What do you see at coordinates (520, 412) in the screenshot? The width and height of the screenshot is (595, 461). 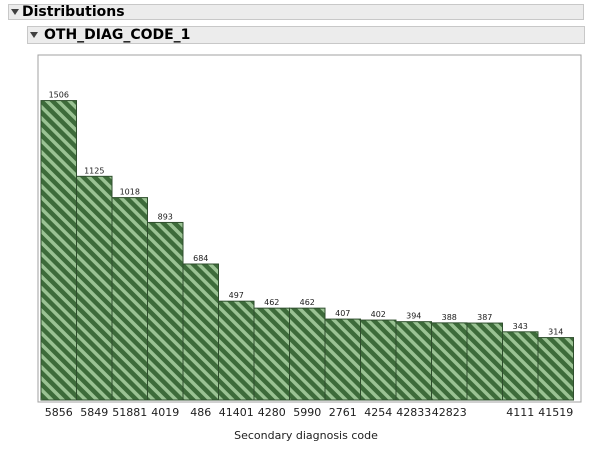 I see `x-tick-label: 4111` at bounding box center [520, 412].